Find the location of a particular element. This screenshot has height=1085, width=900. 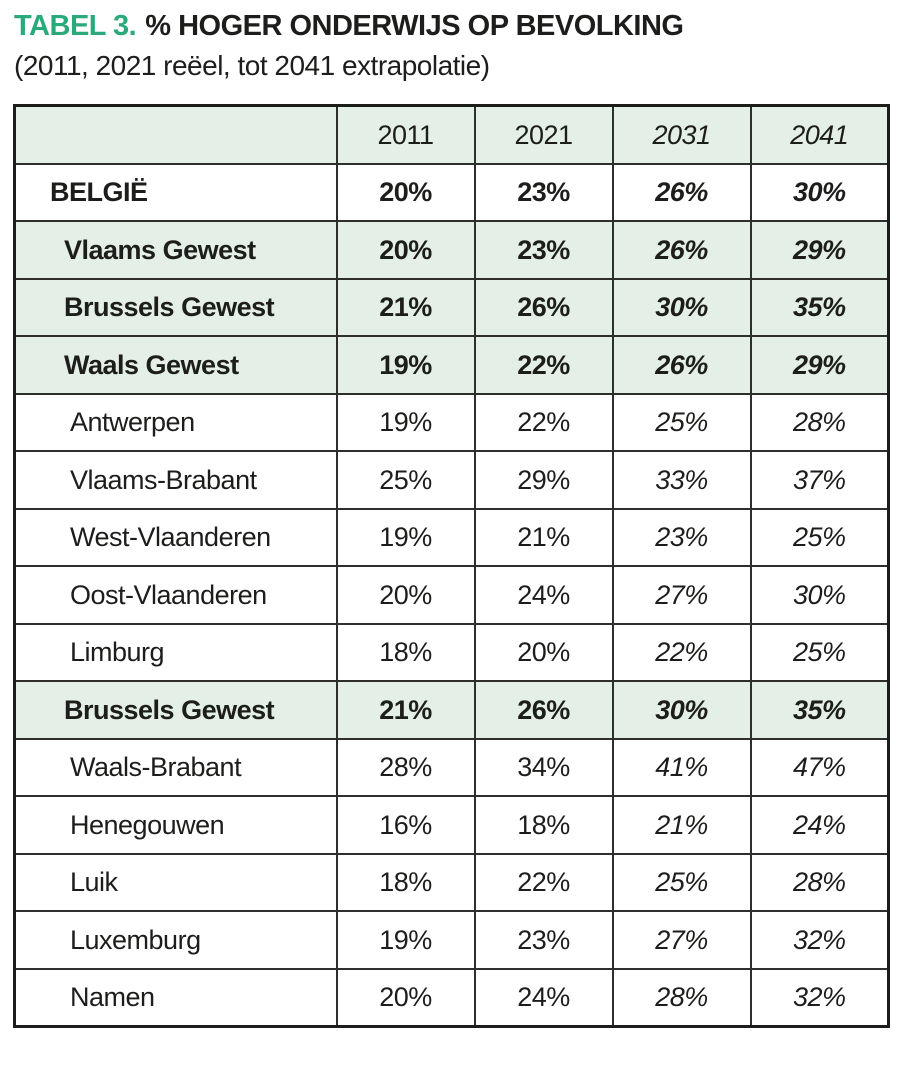

row-label: Vlaams-Brabant is located at coordinates (175, 480).